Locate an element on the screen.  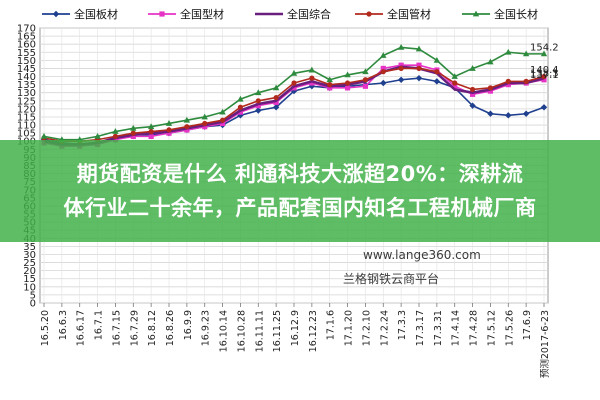
x-tick-label: 17.1.6 is located at coordinates (331, 325).